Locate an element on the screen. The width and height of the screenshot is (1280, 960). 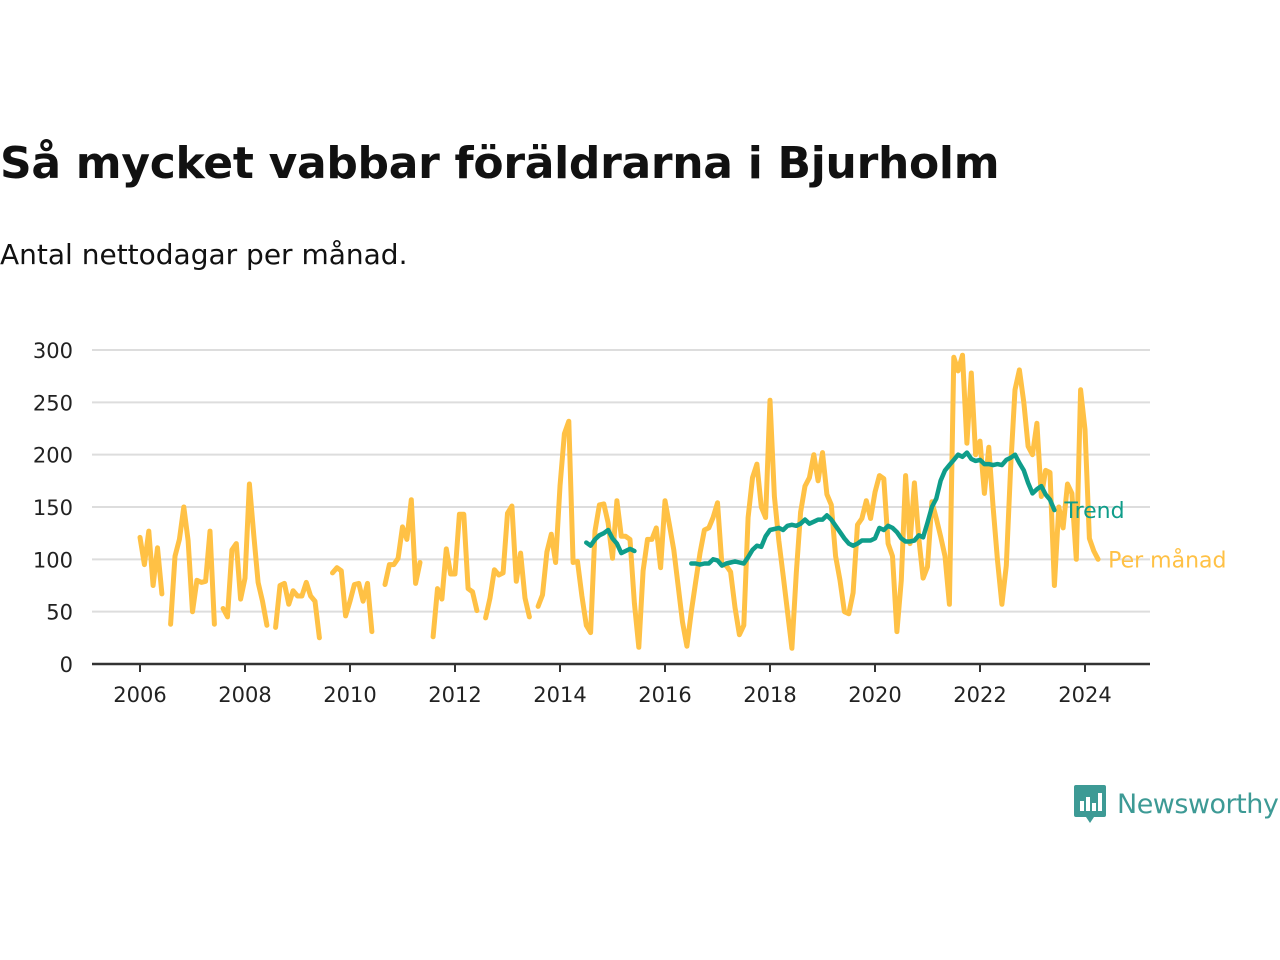
y-tick-label: 250 is located at coordinates (53, 403).